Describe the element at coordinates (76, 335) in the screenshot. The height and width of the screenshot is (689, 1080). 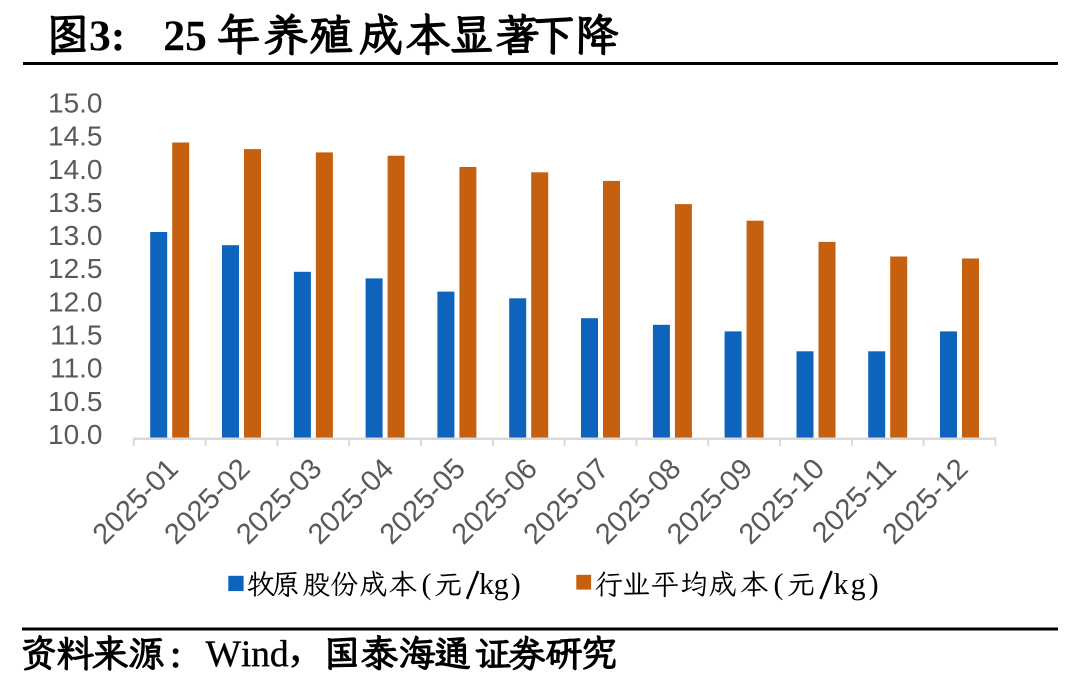
I see `svg-text: 11.5` at that location.